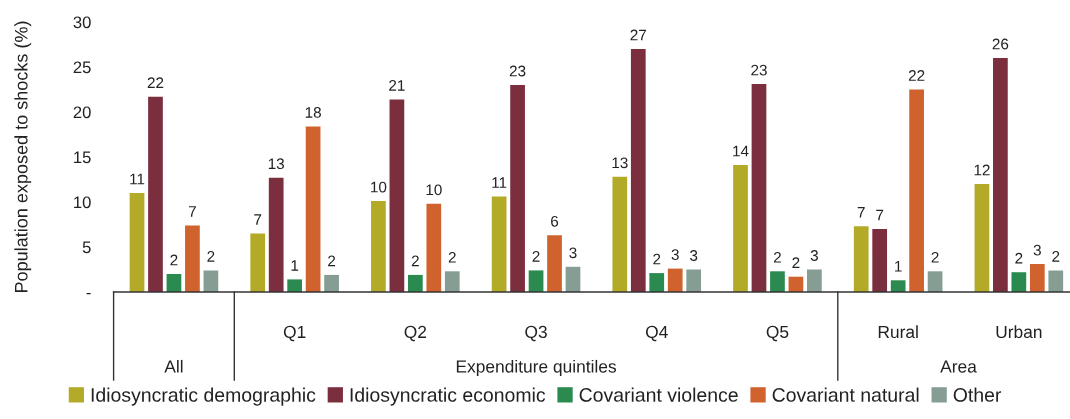 This screenshot has width=1070, height=419. I want to click on legend-label: Other, so click(977, 394).